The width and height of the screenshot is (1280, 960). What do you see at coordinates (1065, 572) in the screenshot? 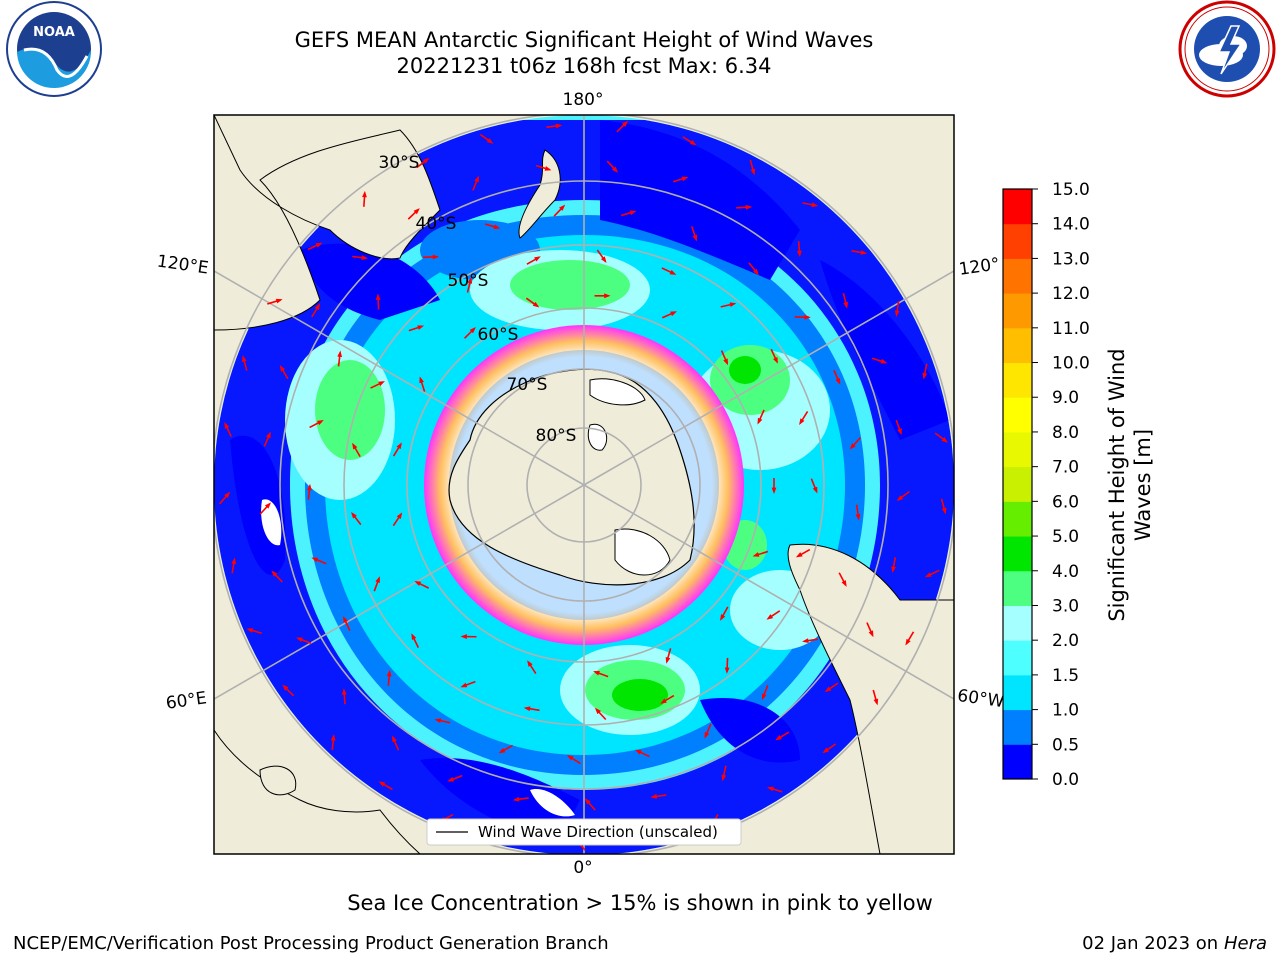
I see `colorbar-tick-label: 4.0` at bounding box center [1065, 572].